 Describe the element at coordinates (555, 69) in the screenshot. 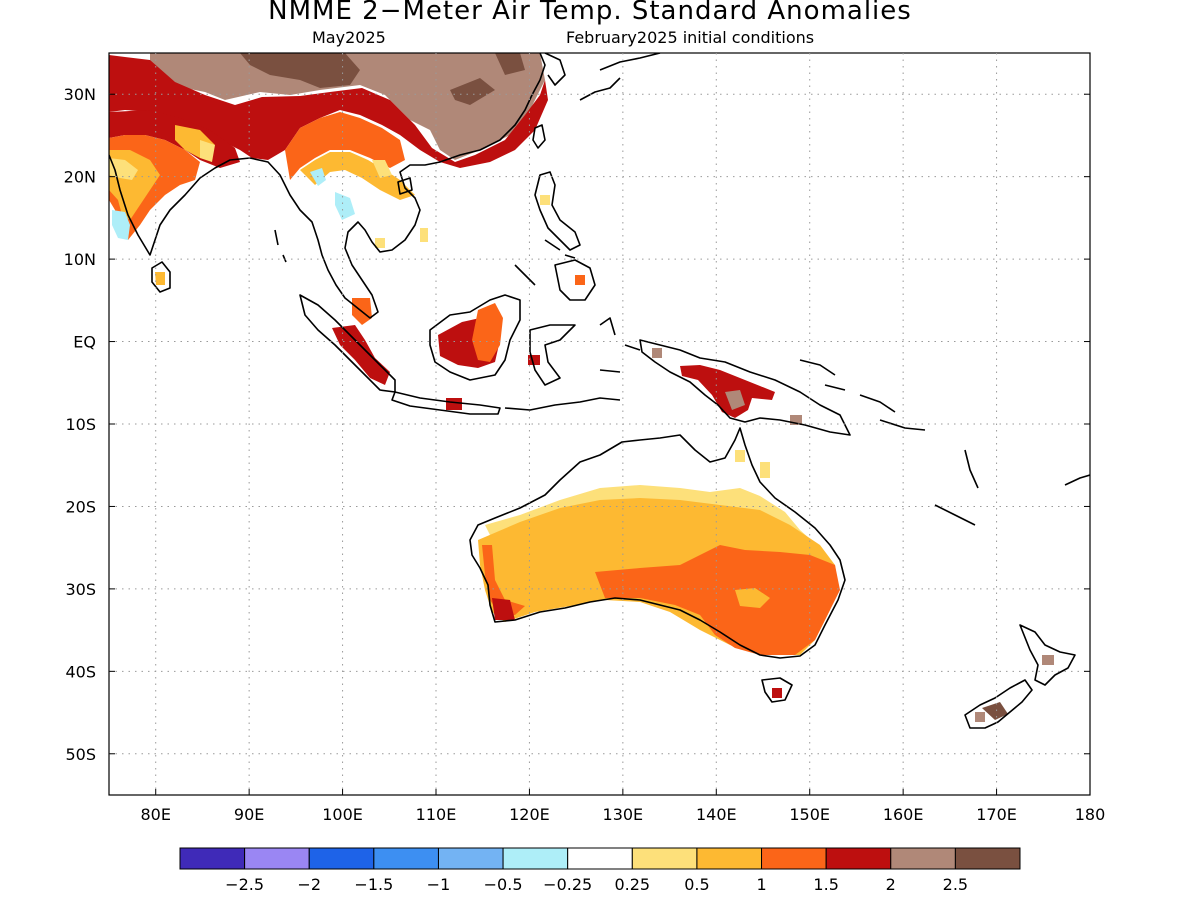

I see `coastline-korea` at that location.